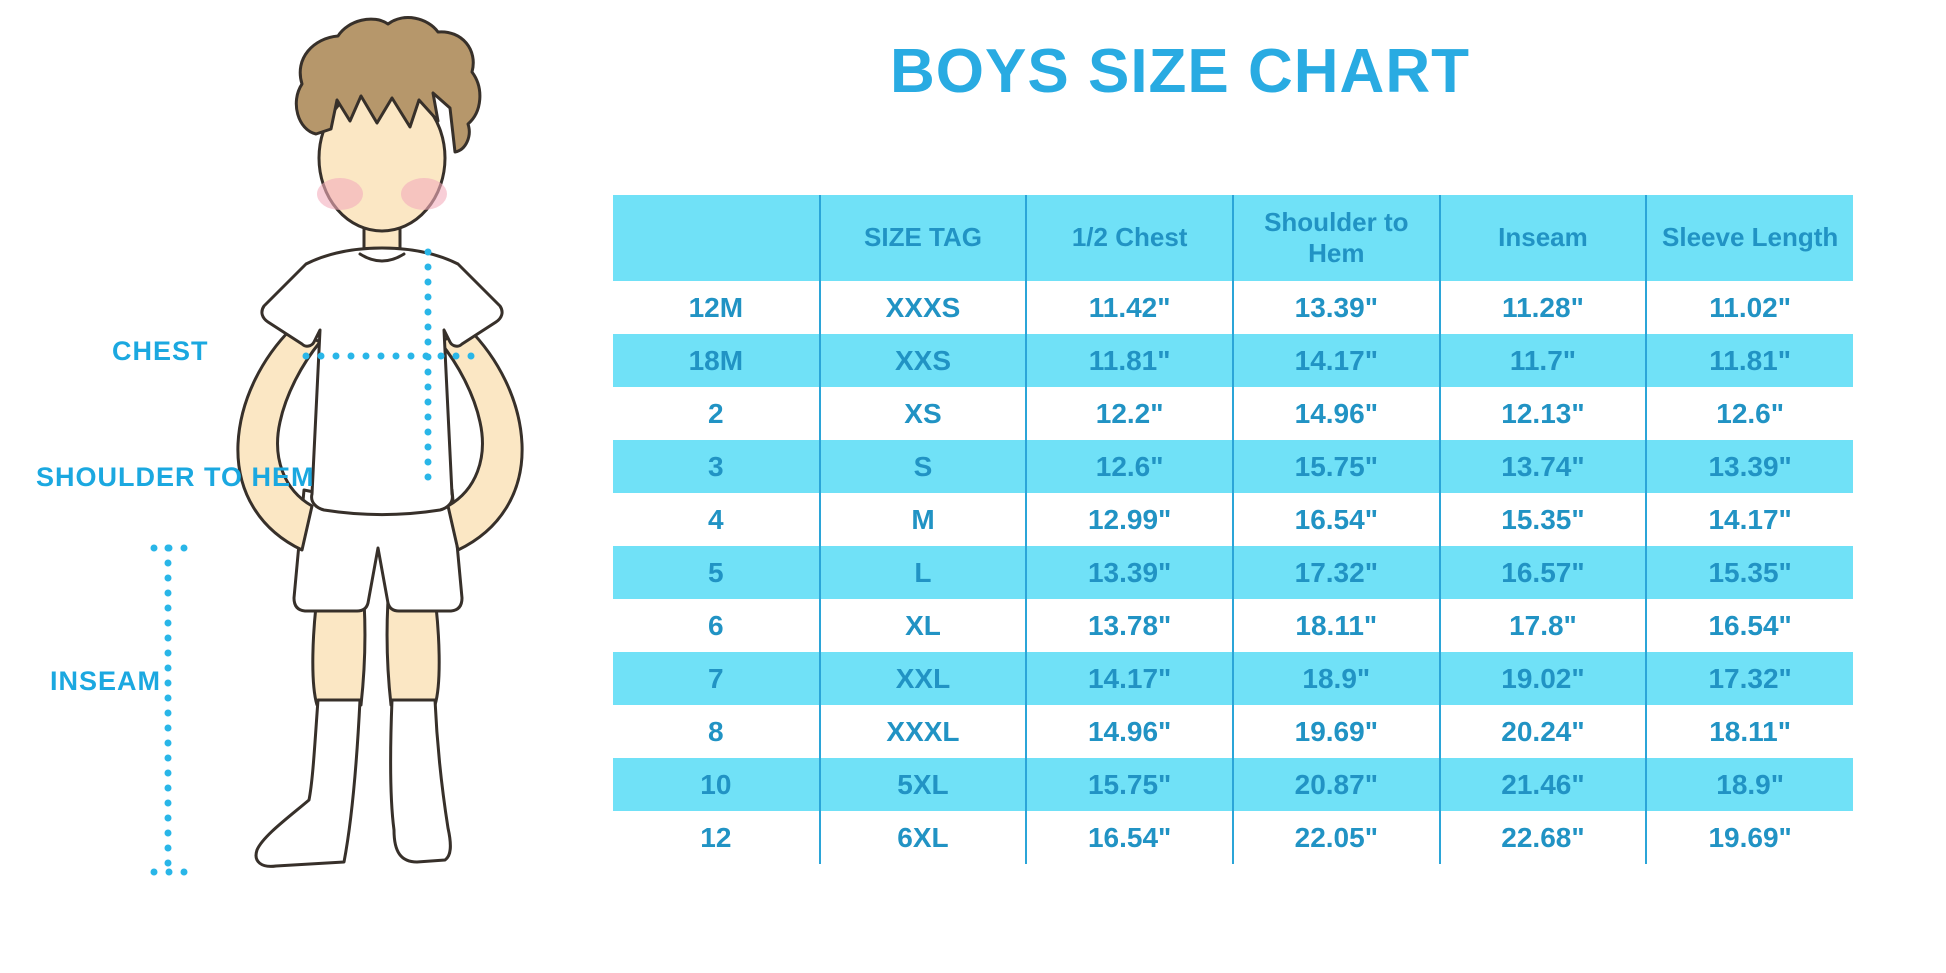  I want to click on cell-inseam: 15.35", so click(1542, 519).